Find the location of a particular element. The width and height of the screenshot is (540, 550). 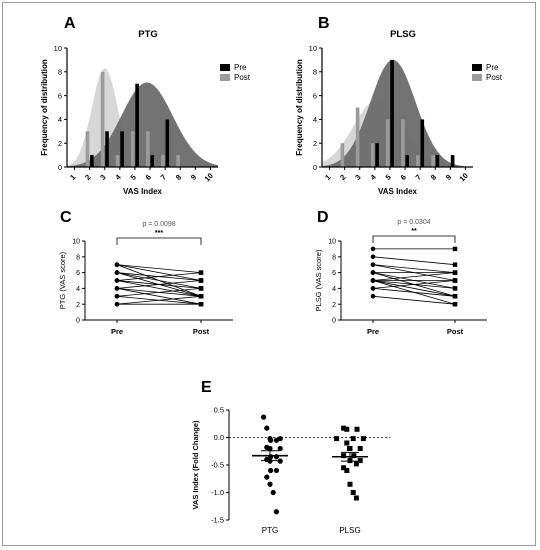

panel-d-y-tick-label: 8 is located at coordinates (334, 257).